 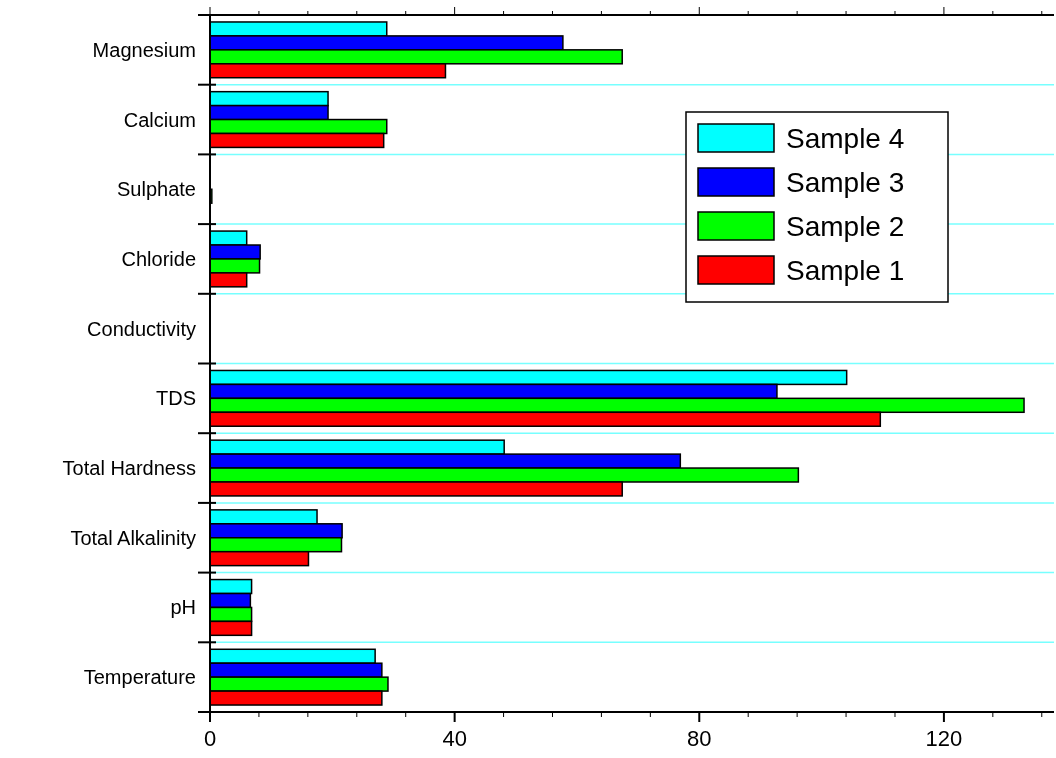 What do you see at coordinates (699, 738) in the screenshot?
I see `x-tick-label: 80` at bounding box center [699, 738].